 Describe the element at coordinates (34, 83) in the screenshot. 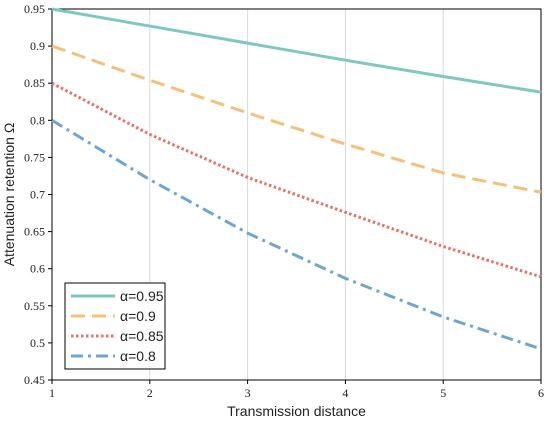

I see `y-tick-label: 0.85` at that location.